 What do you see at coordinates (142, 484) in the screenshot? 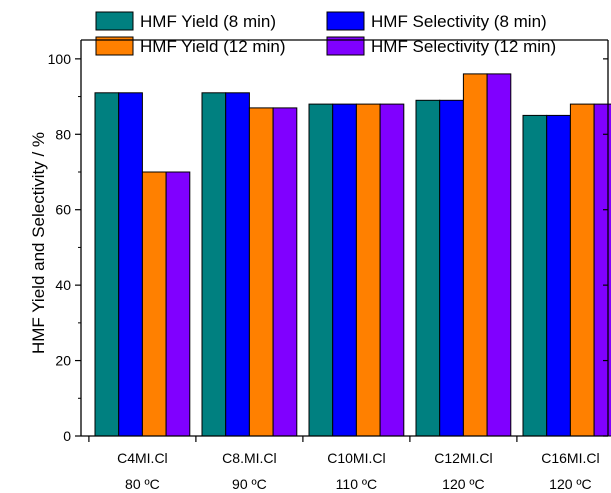
I see `x-sub-label: 80 ºC` at bounding box center [142, 484].